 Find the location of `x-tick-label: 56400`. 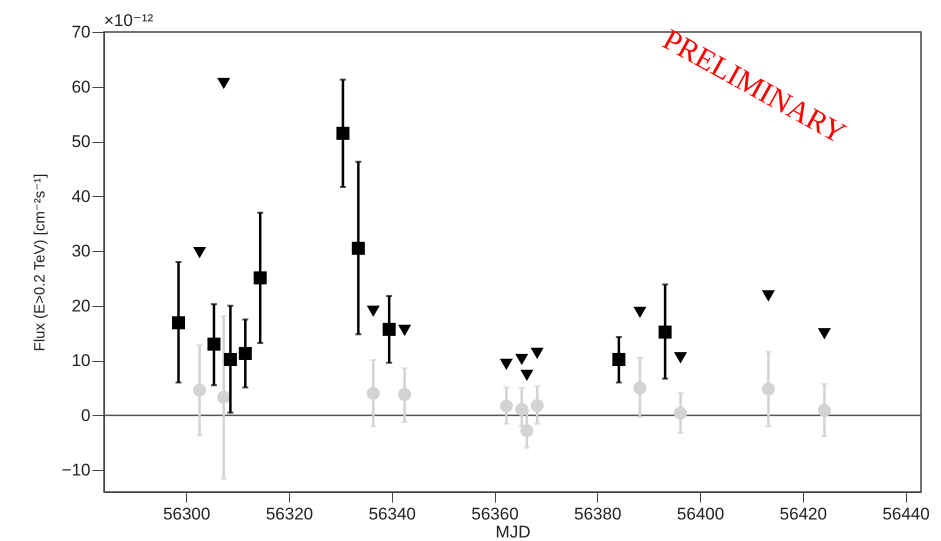

x-tick-label: 56400 is located at coordinates (700, 514).